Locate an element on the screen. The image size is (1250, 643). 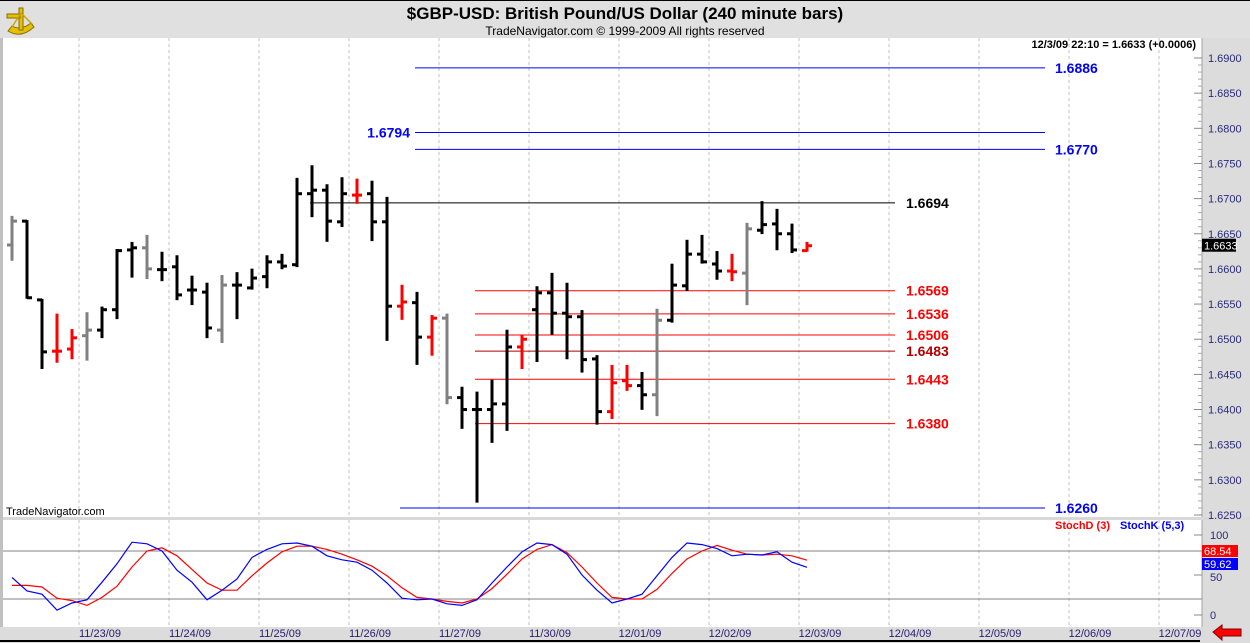
date-tick-label: 12/02/09 is located at coordinates (730, 634).